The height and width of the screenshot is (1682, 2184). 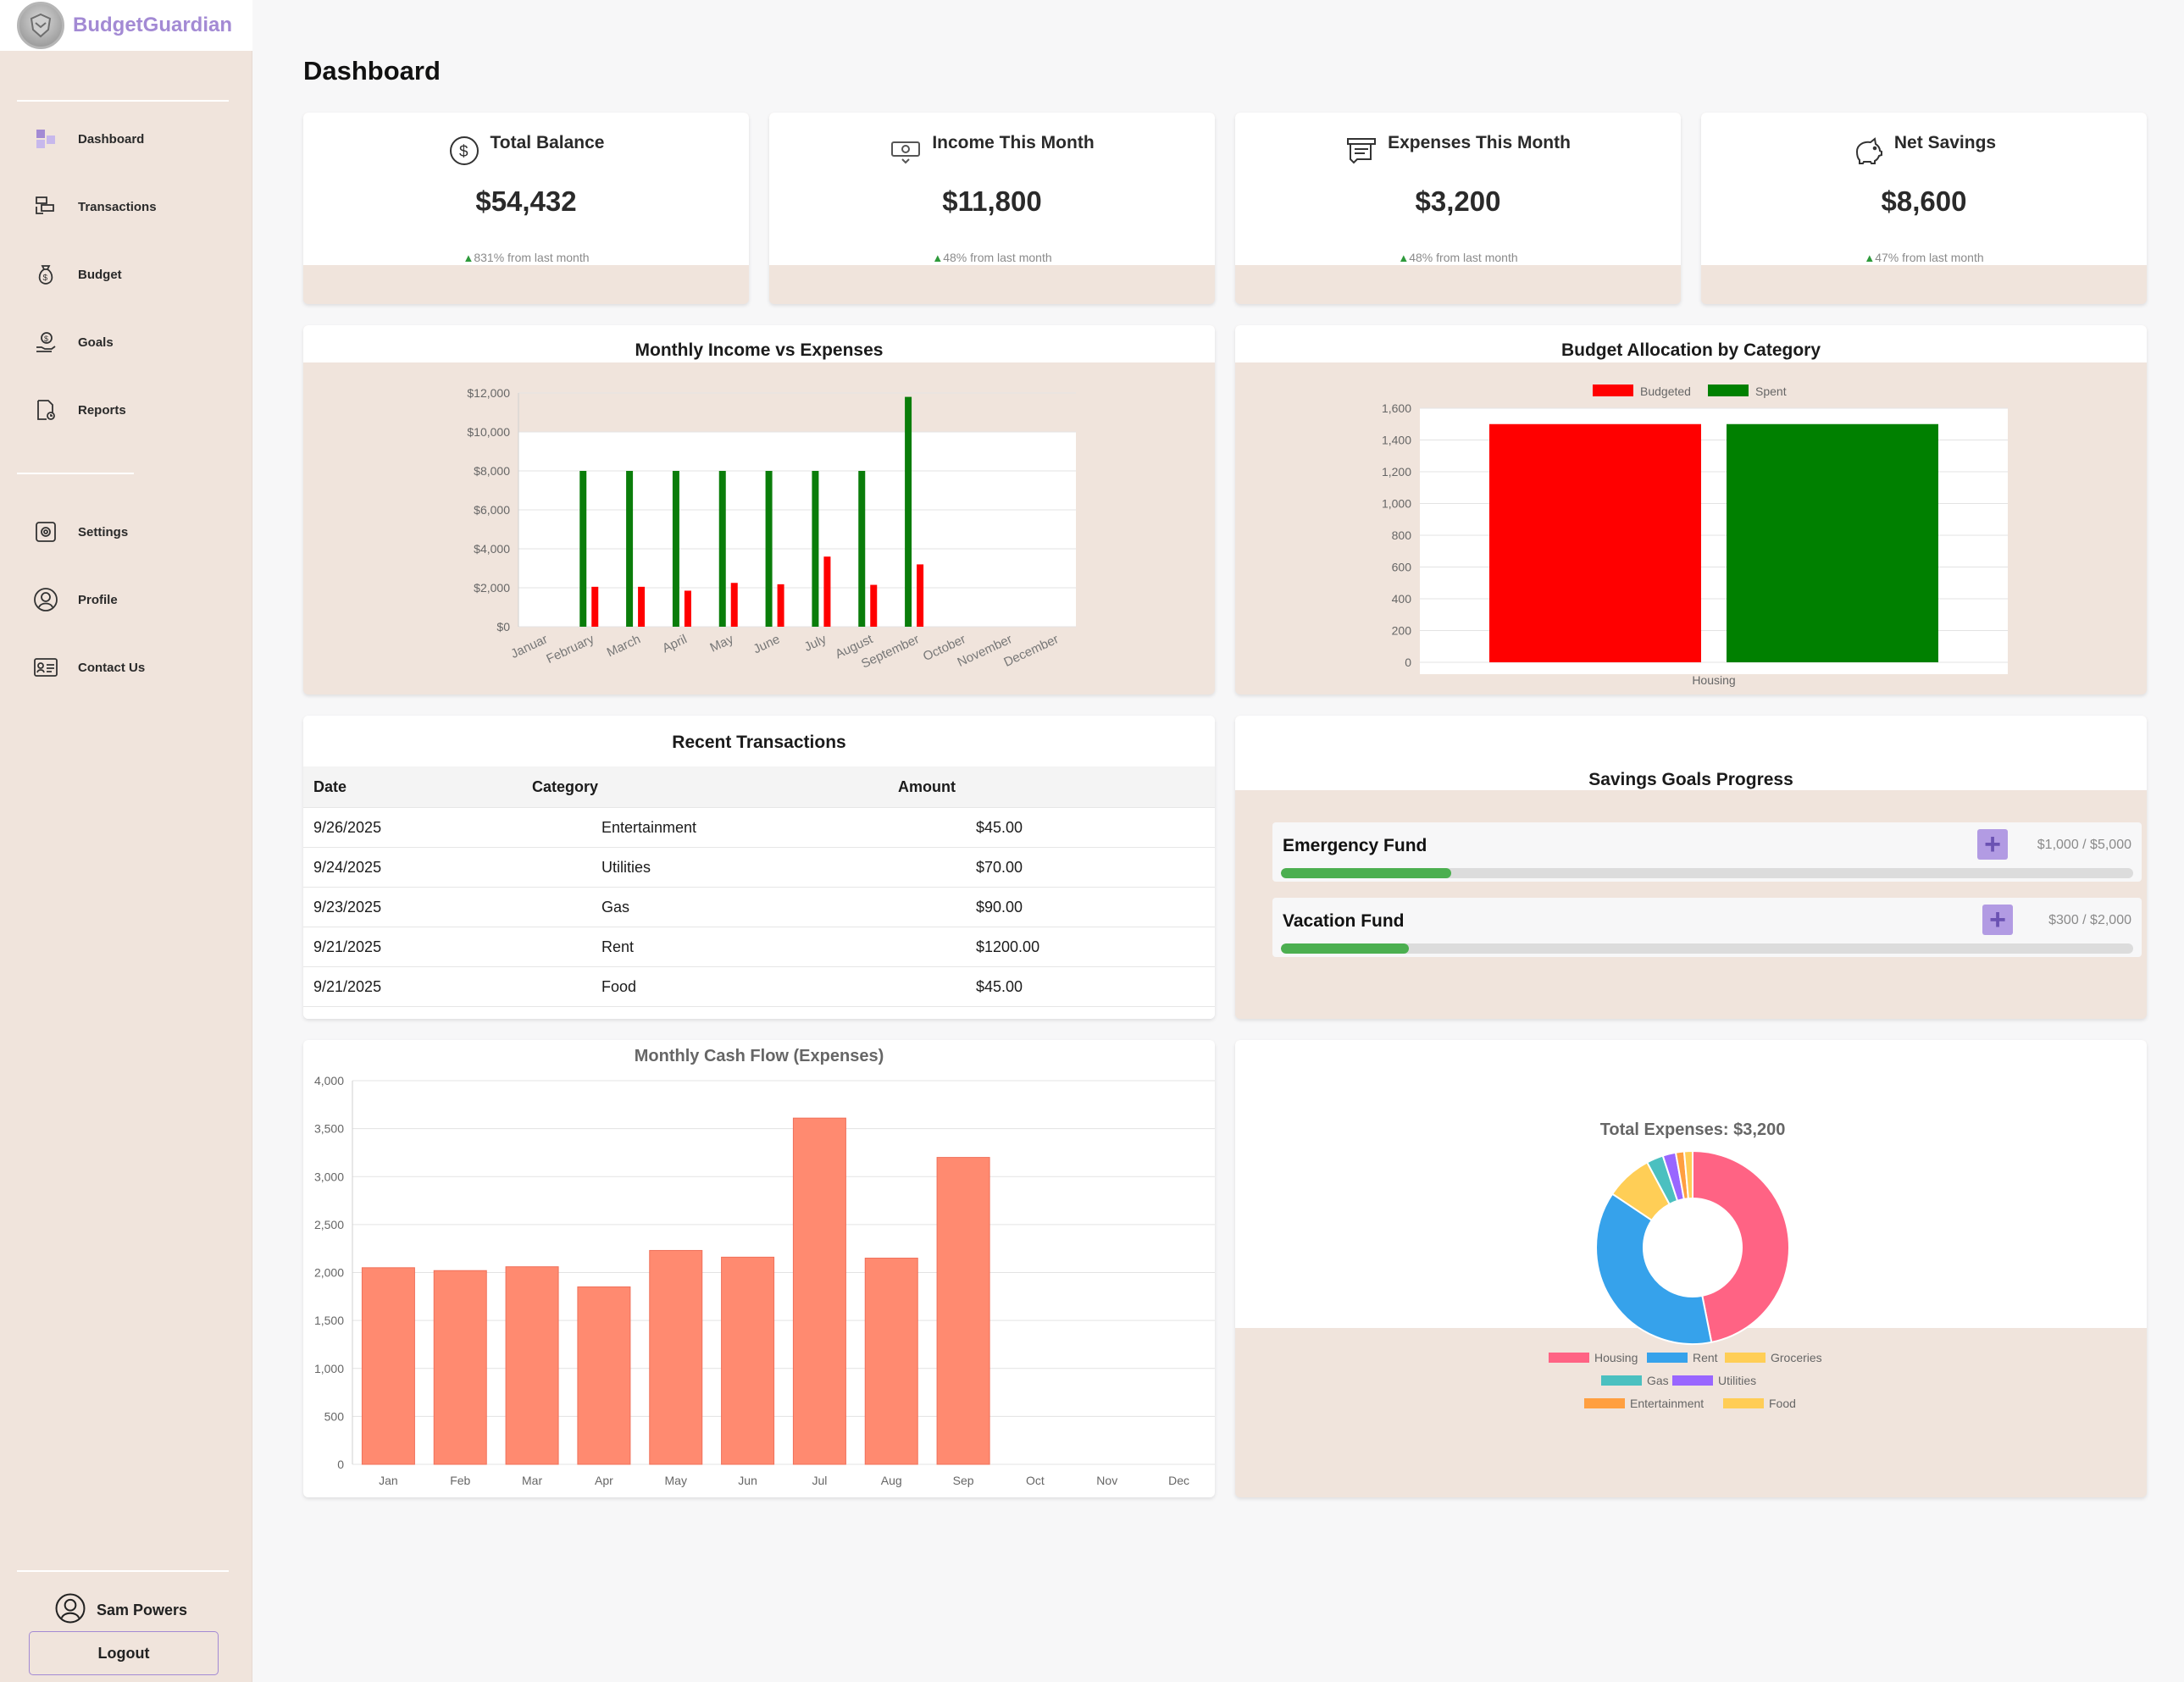 What do you see at coordinates (464, 151) in the screenshot?
I see `dollar-icon: $` at bounding box center [464, 151].